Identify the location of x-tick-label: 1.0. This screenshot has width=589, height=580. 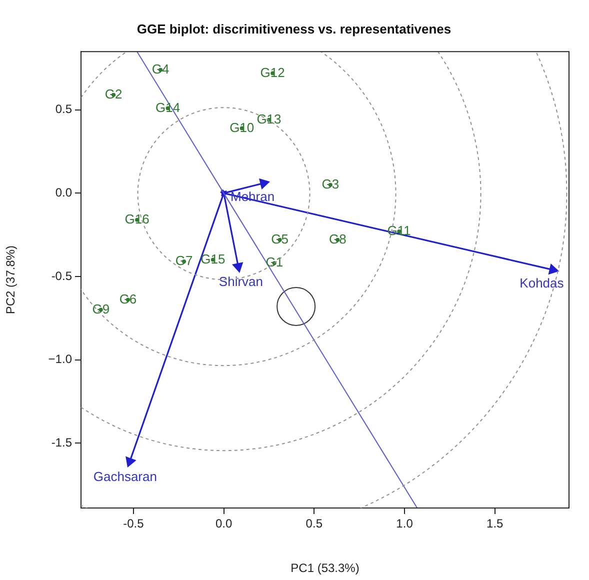
(405, 523).